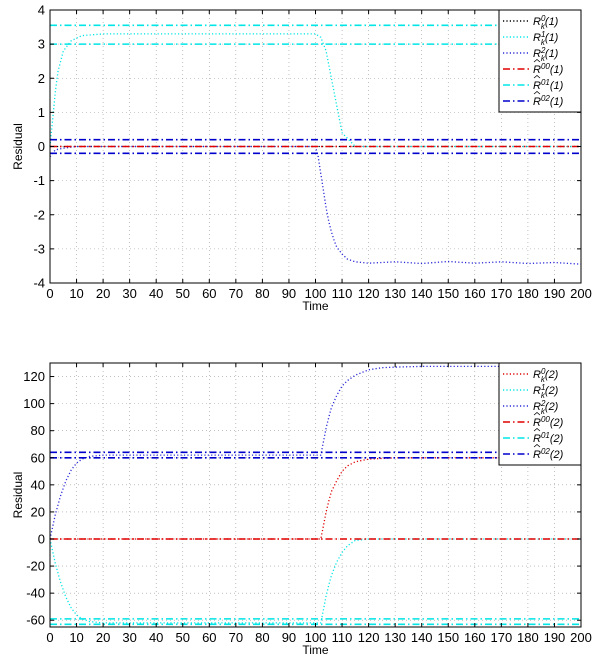 This screenshot has width=601, height=661. I want to click on legend-2: R0 k(2)R1 k(2)R2 k(2)R00(2) R01(2) R02(2), so click(540, 414).